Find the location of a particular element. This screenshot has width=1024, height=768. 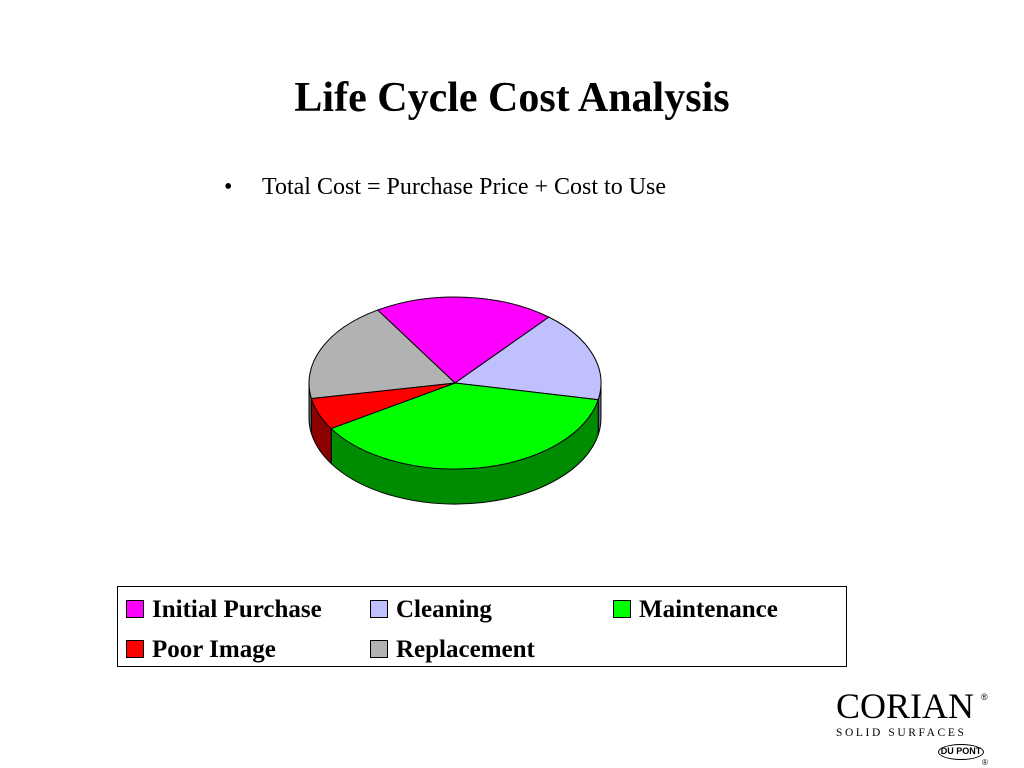

legend-label: Replacement is located at coordinates (465, 649).